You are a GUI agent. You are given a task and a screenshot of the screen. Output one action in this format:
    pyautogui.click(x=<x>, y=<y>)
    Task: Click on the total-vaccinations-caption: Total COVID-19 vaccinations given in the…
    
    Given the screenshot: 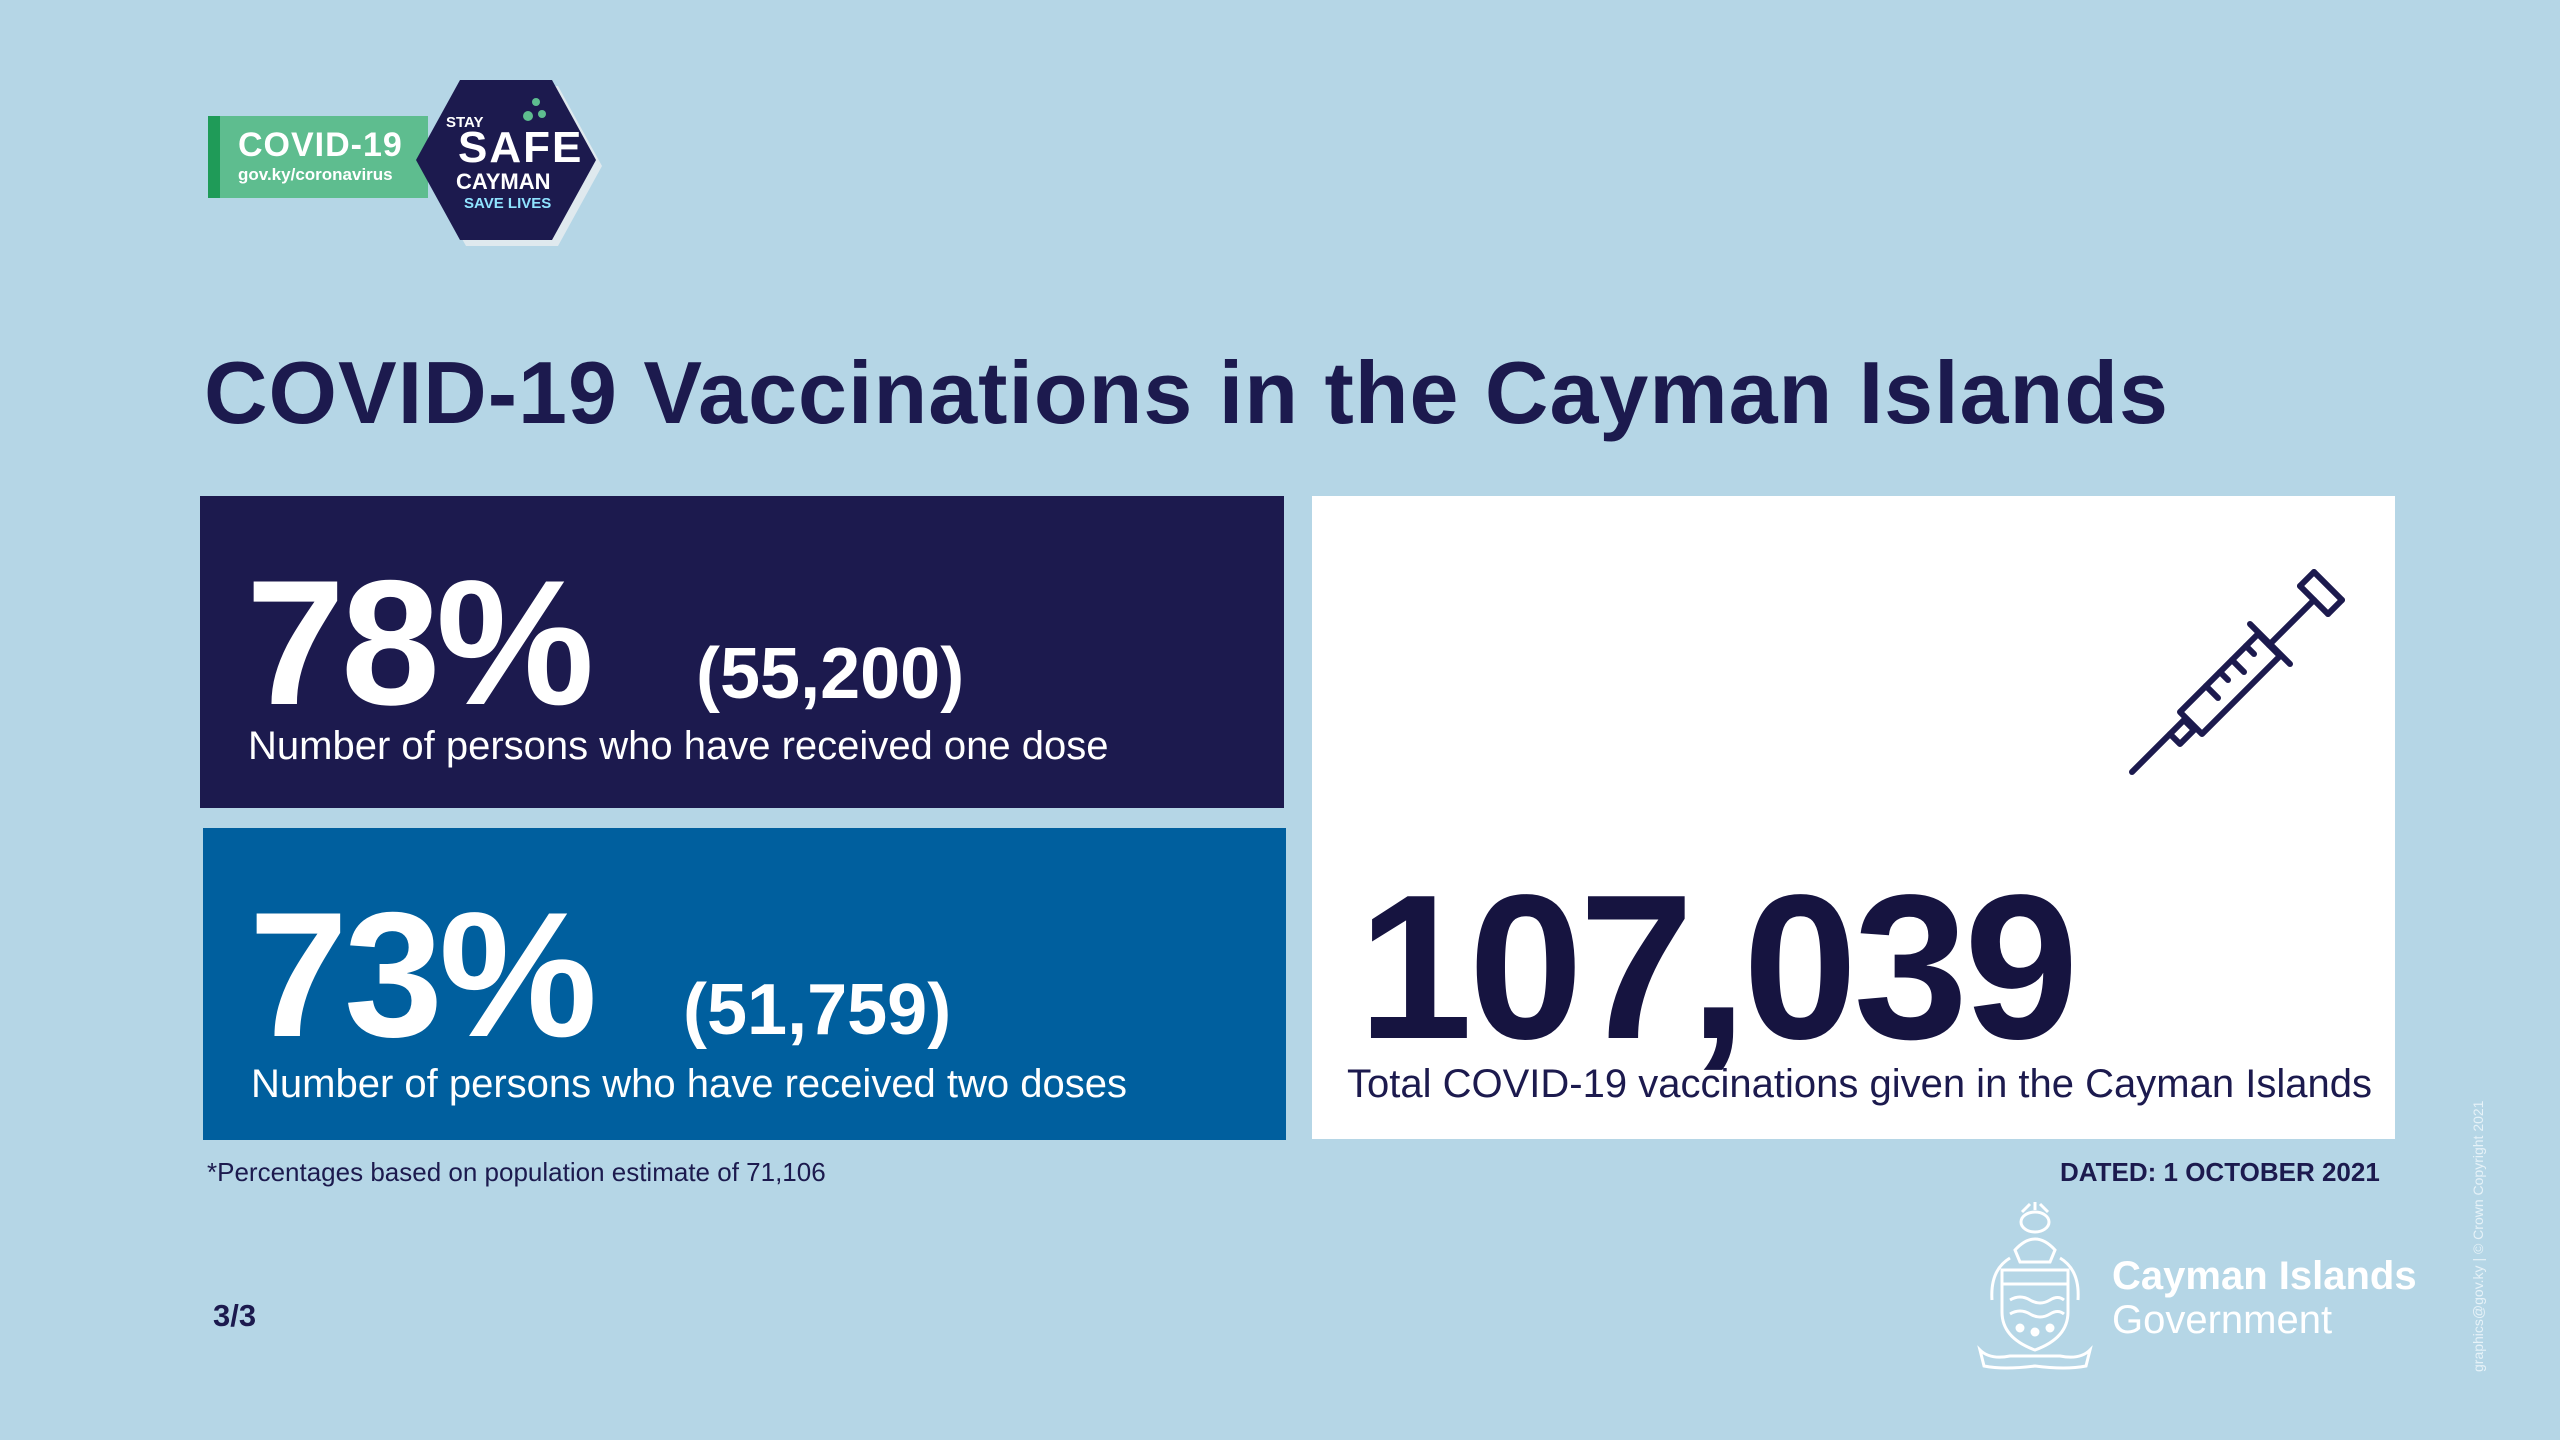 What is the action you would take?
    pyautogui.click(x=1859, y=1084)
    